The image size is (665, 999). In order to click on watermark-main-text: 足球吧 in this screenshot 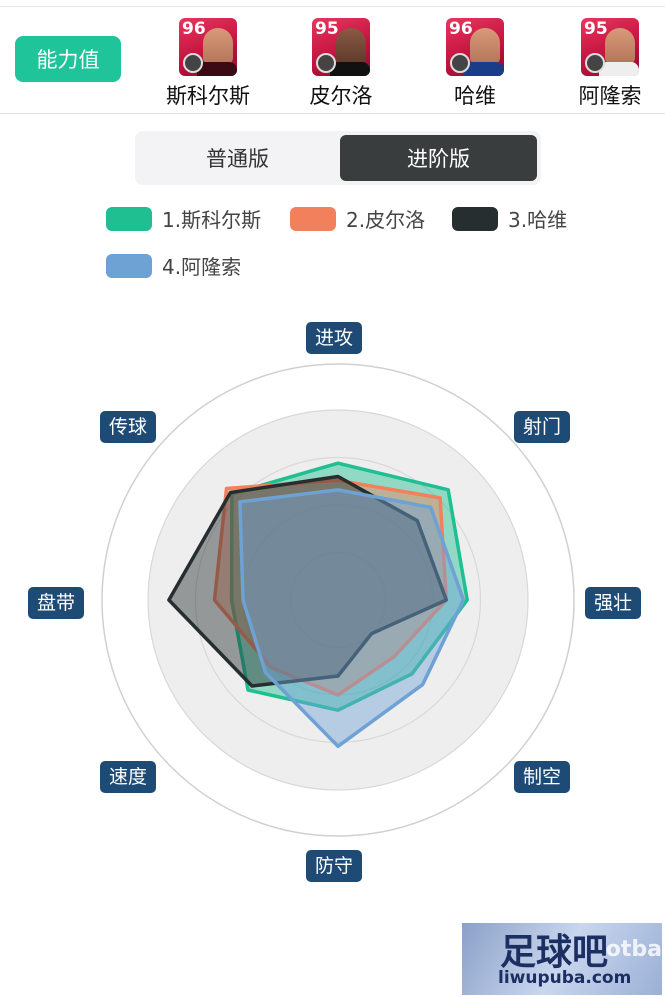, I will do `click(554, 952)`.